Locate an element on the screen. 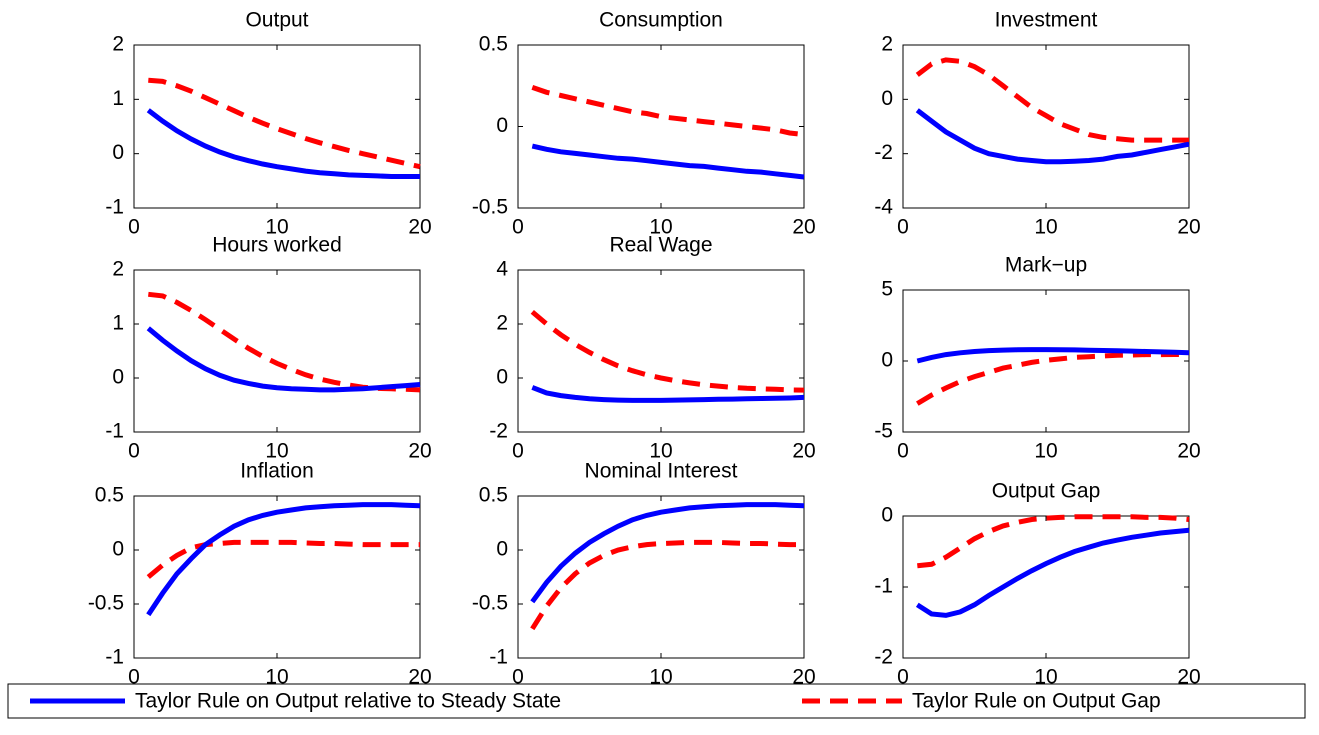  subplot-title: Inflation is located at coordinates (277, 471).